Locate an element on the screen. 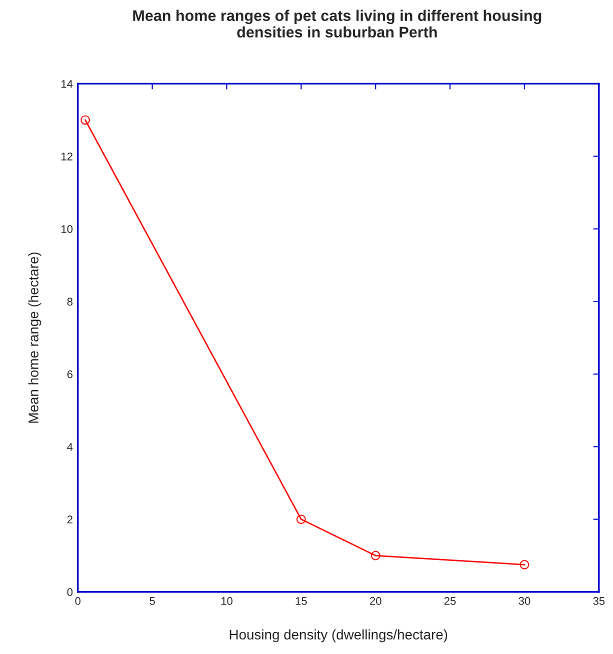  x-tick-label: 30 is located at coordinates (524, 601).